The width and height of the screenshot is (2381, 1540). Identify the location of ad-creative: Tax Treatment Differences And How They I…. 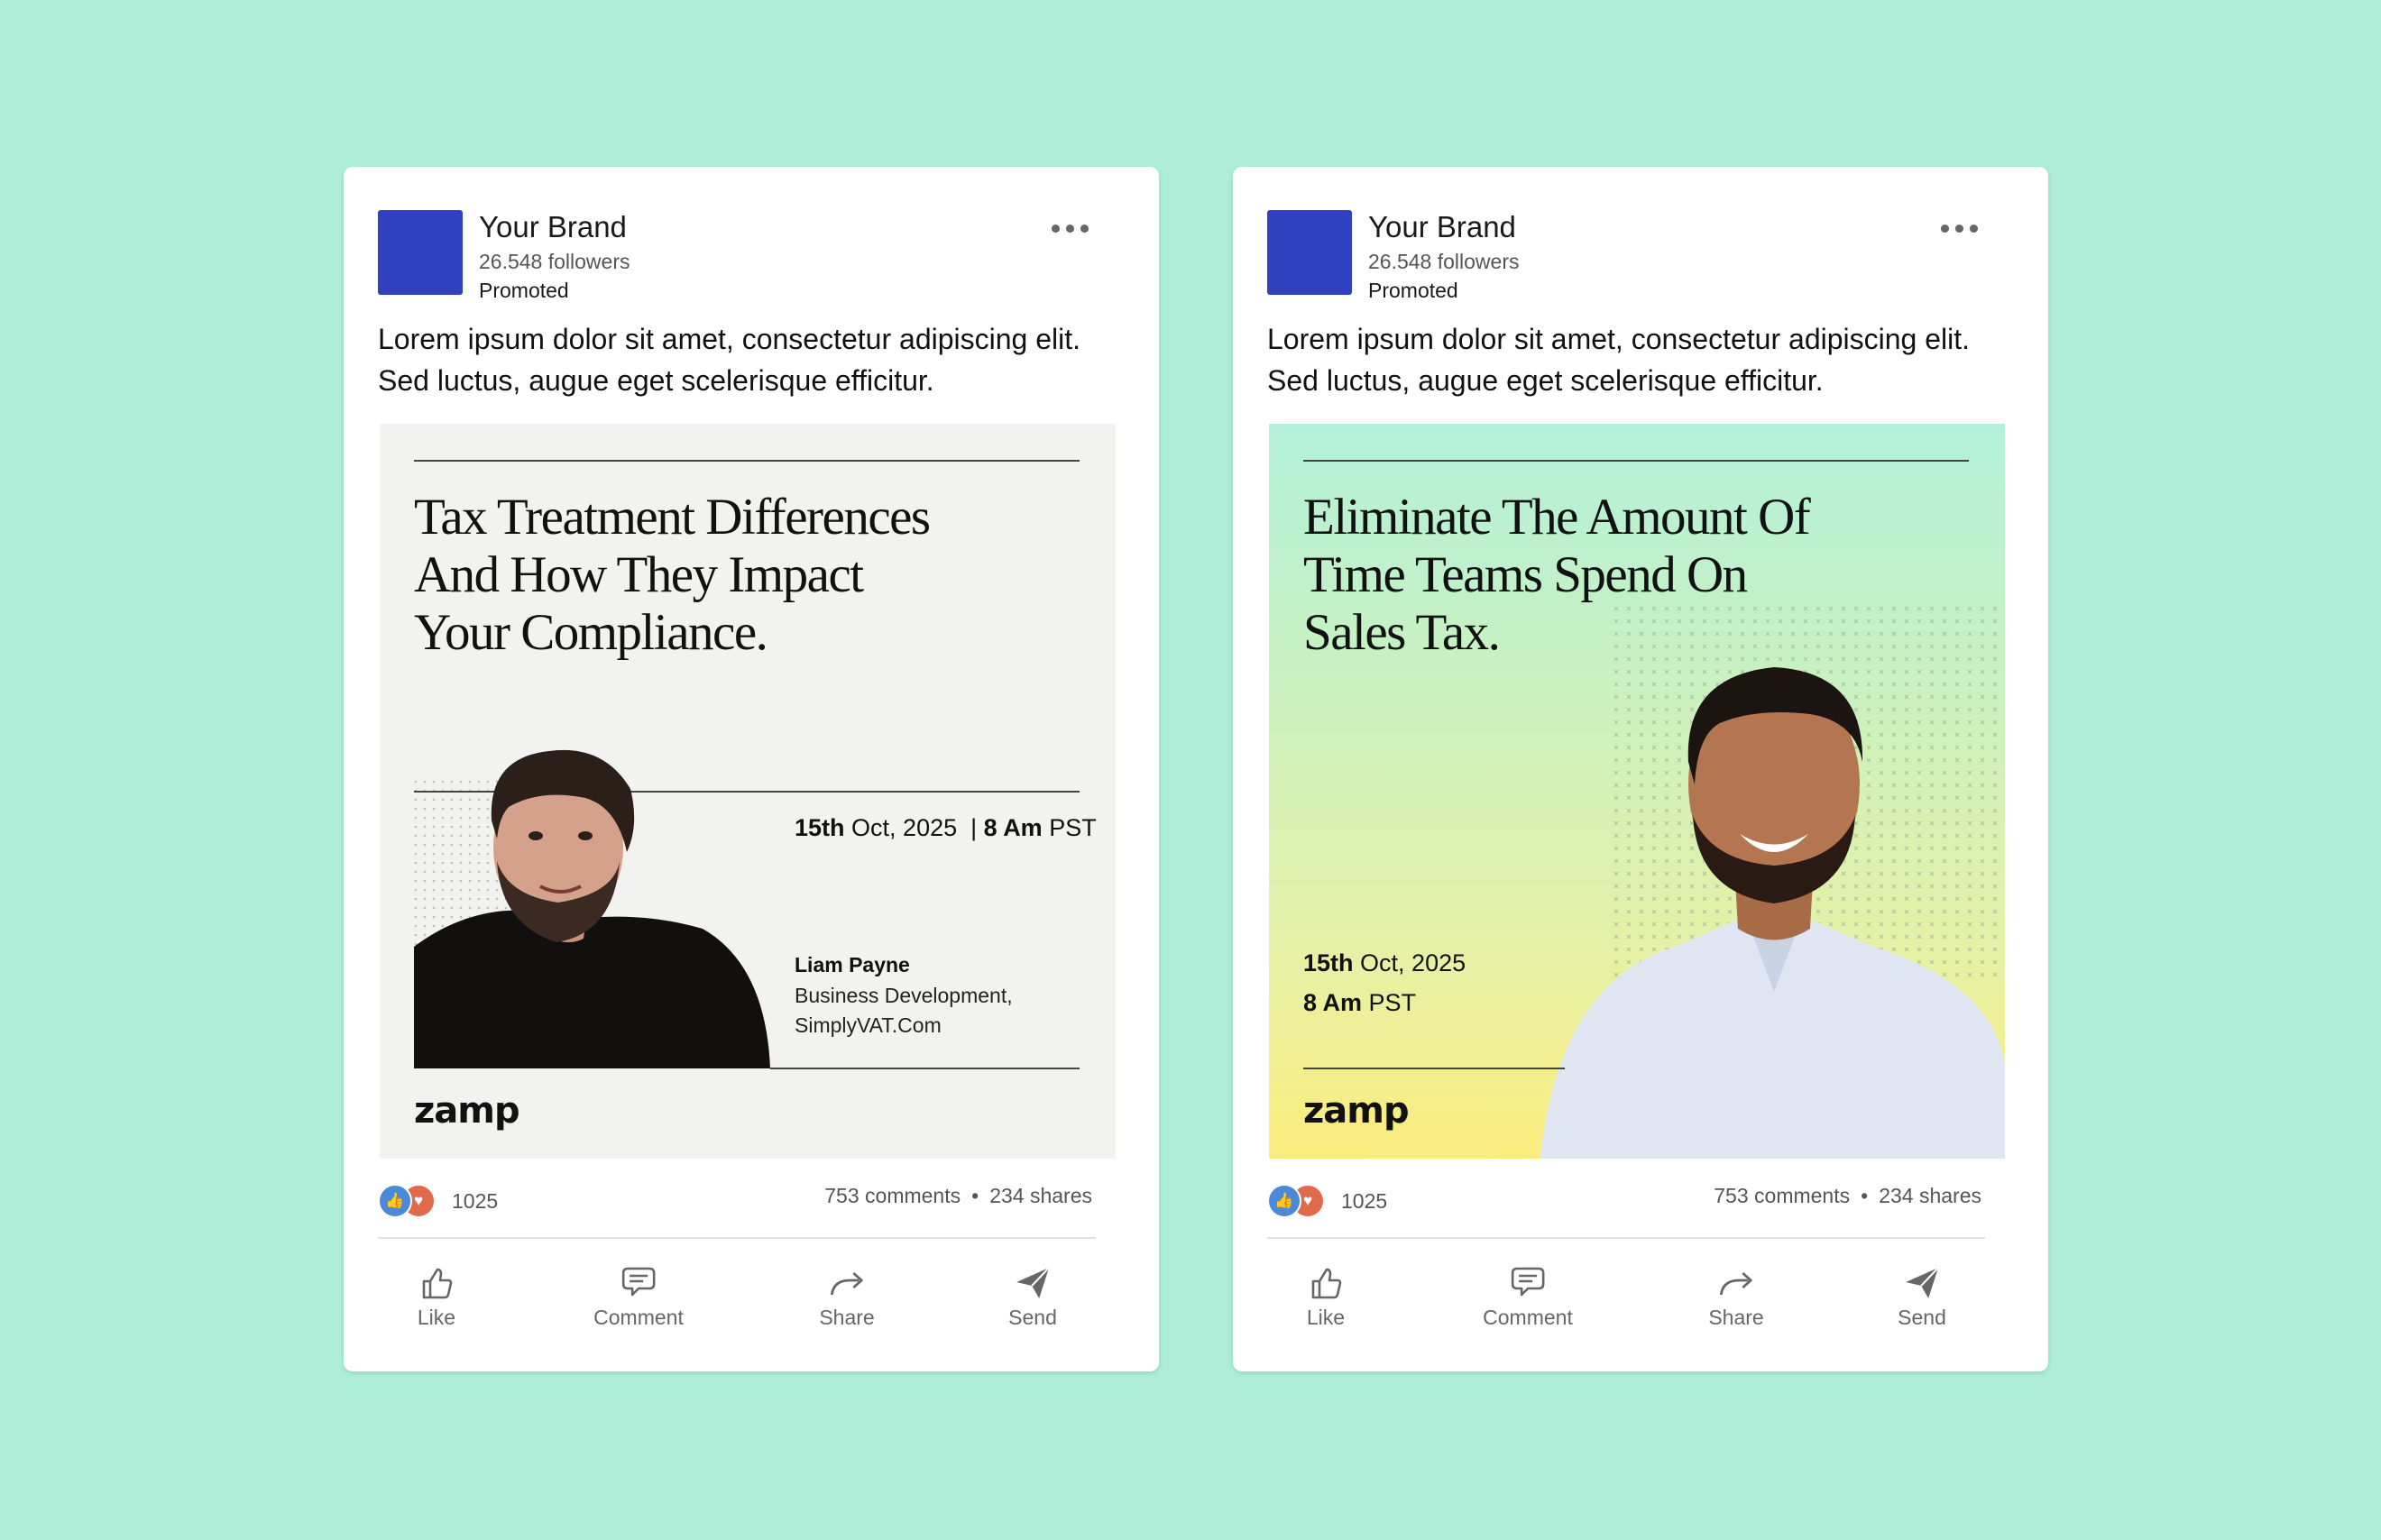
(748, 791).